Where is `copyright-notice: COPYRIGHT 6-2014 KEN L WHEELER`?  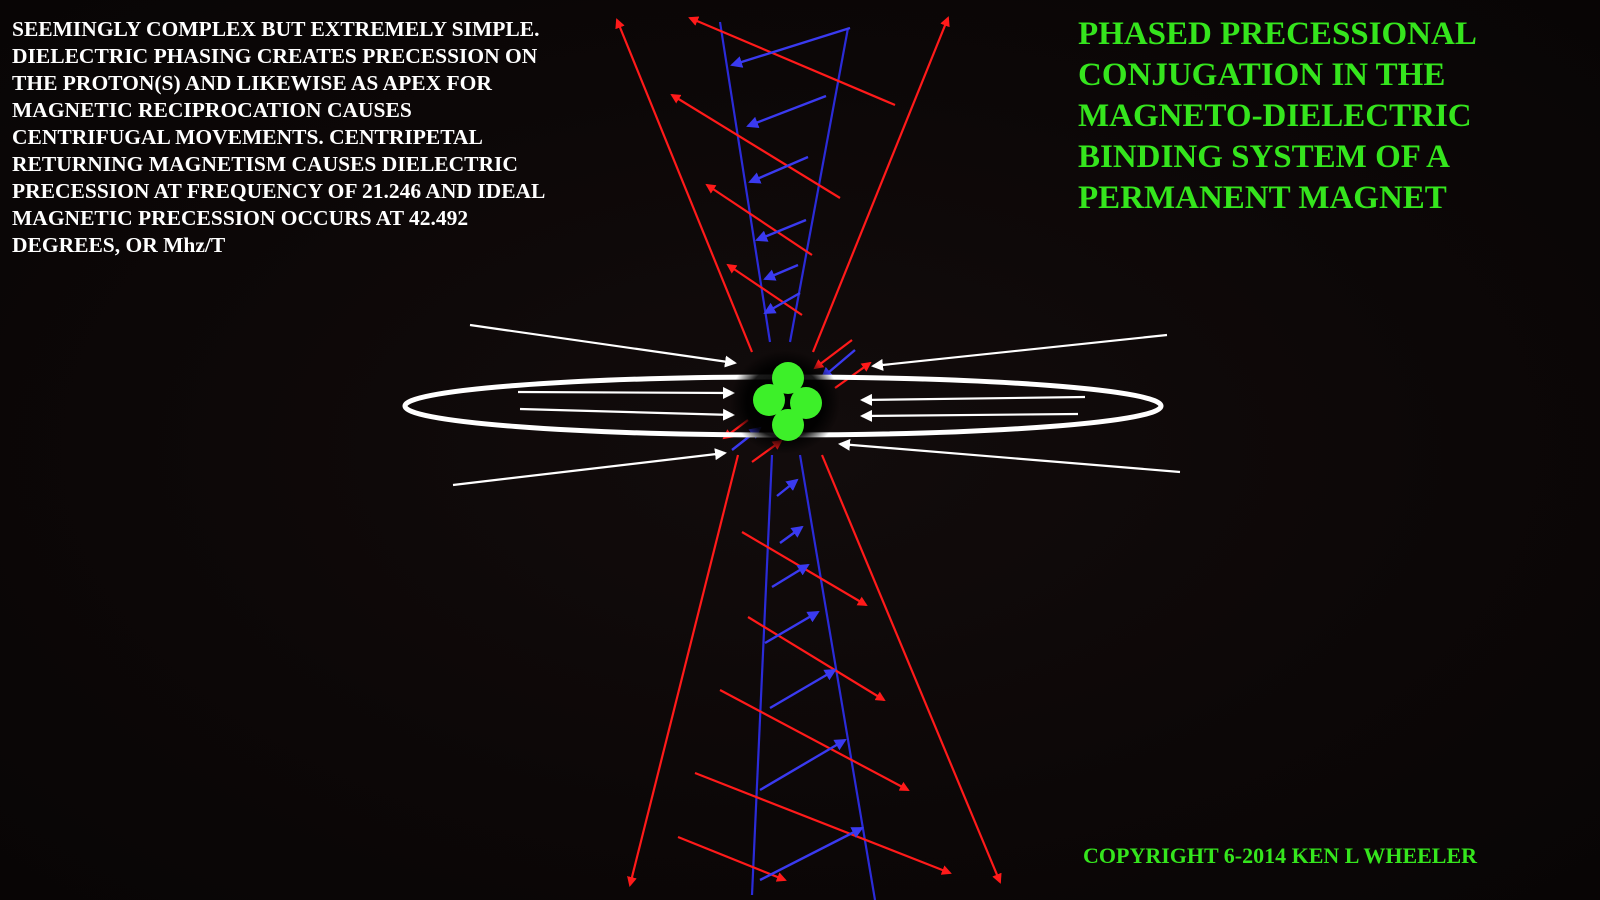 copyright-notice: COPYRIGHT 6-2014 KEN L WHEELER is located at coordinates (1280, 855).